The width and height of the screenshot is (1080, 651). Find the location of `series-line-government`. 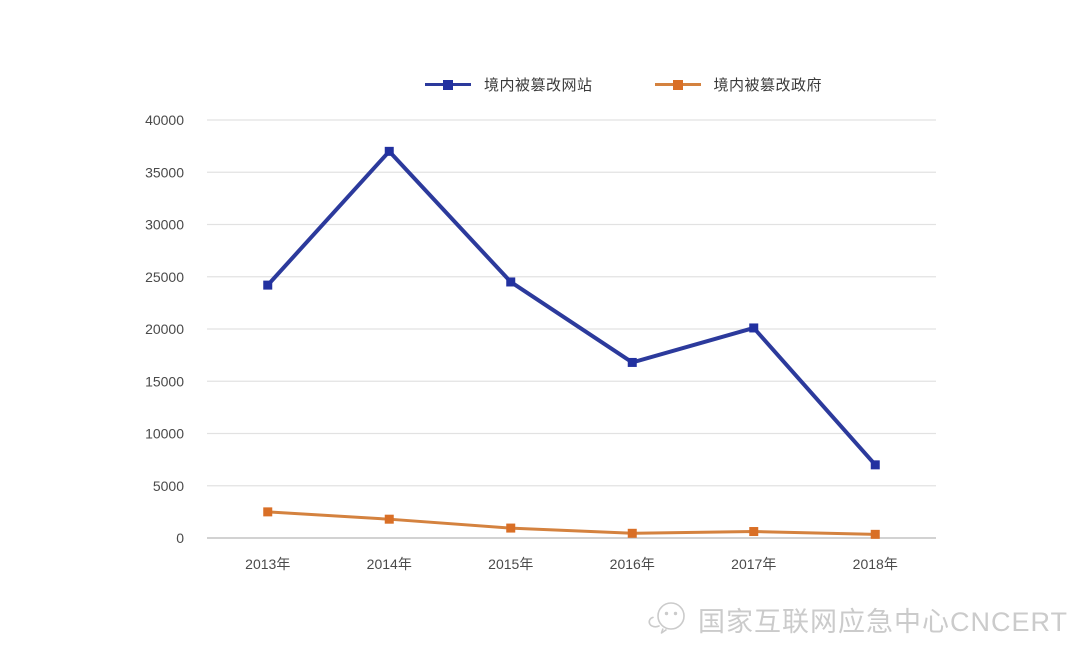

series-line-government is located at coordinates (571, 523).